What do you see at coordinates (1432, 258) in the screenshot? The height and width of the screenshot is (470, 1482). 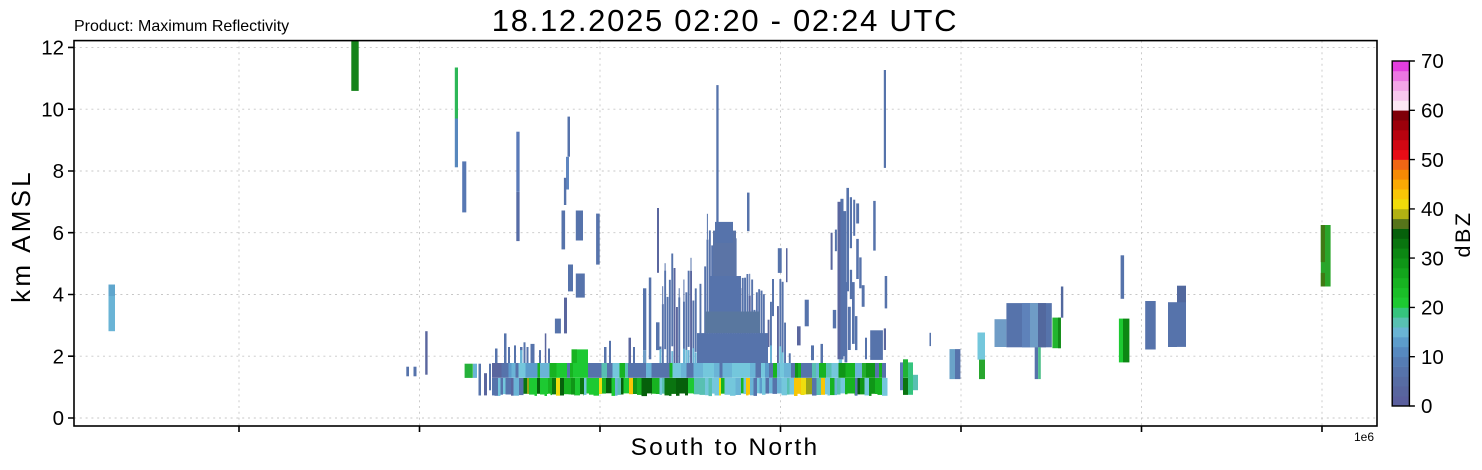 I see `svg-text: 30` at bounding box center [1432, 258].